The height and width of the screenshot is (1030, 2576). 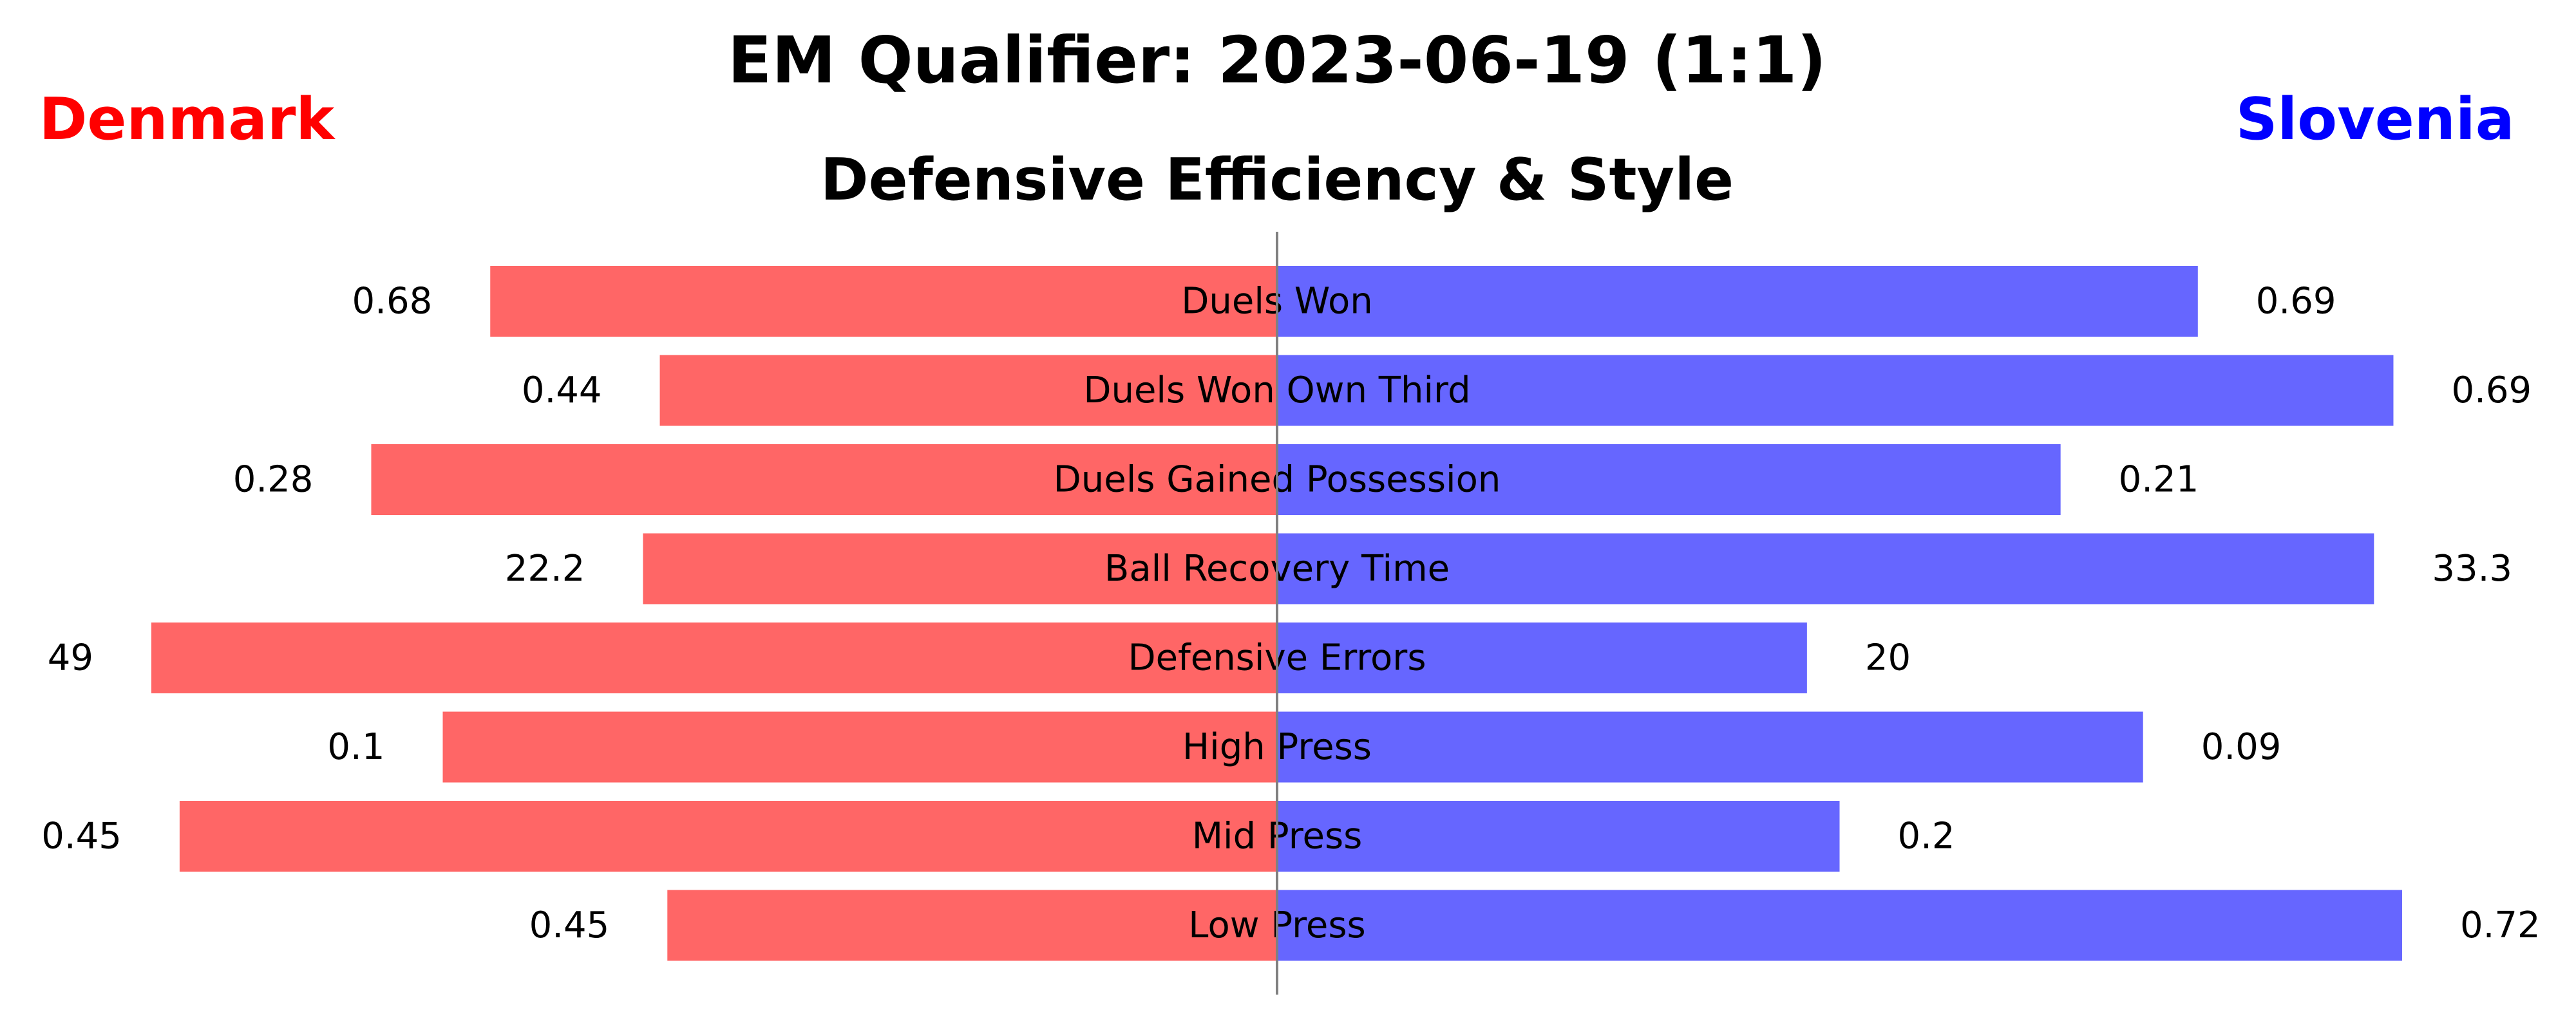 I want to click on value-label-left-4: 49, so click(x=70, y=658).